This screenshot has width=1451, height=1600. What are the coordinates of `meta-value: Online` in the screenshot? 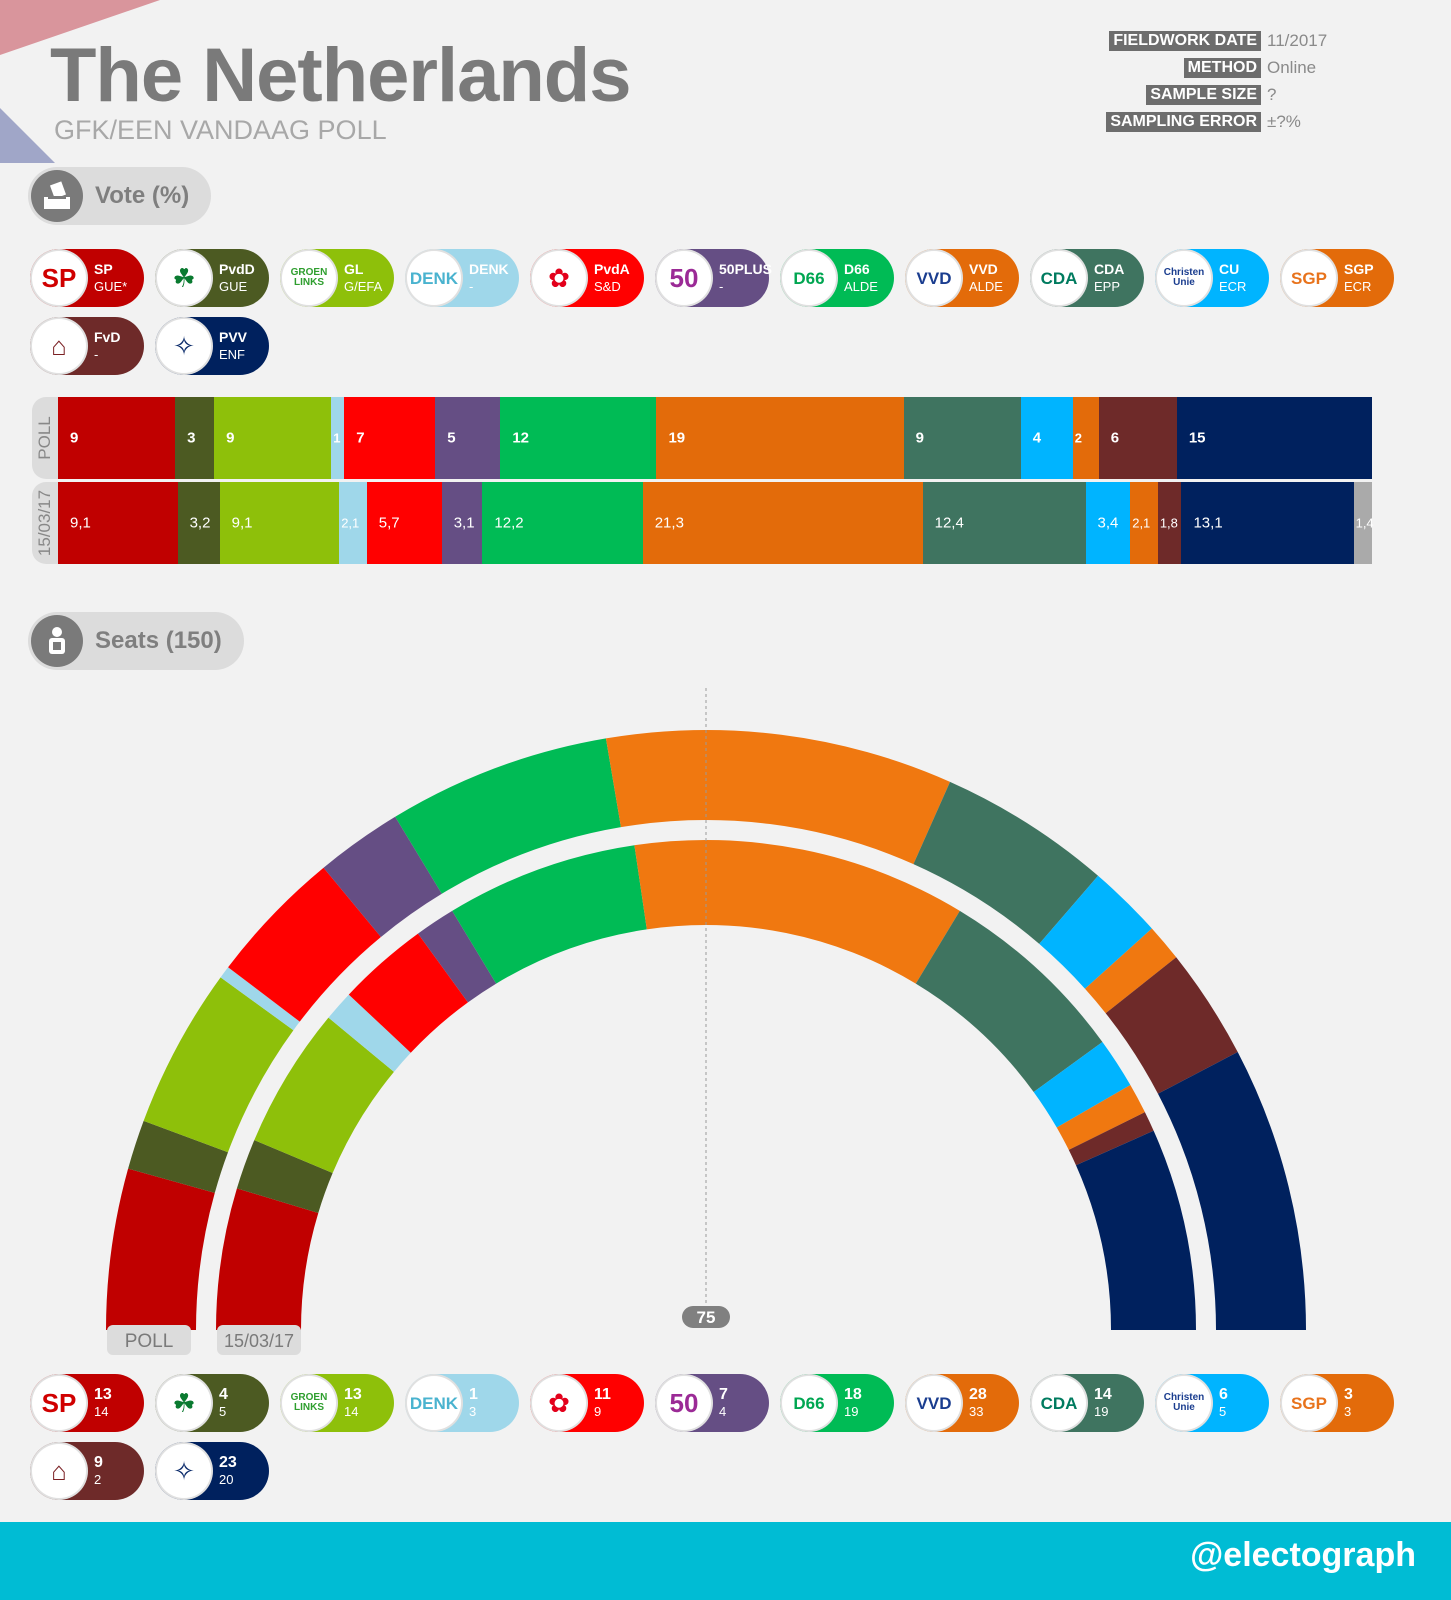 It's located at (1292, 67).